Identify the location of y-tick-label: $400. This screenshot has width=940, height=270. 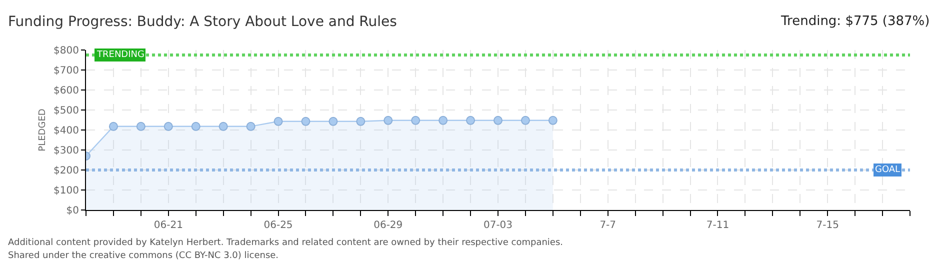
(66, 131).